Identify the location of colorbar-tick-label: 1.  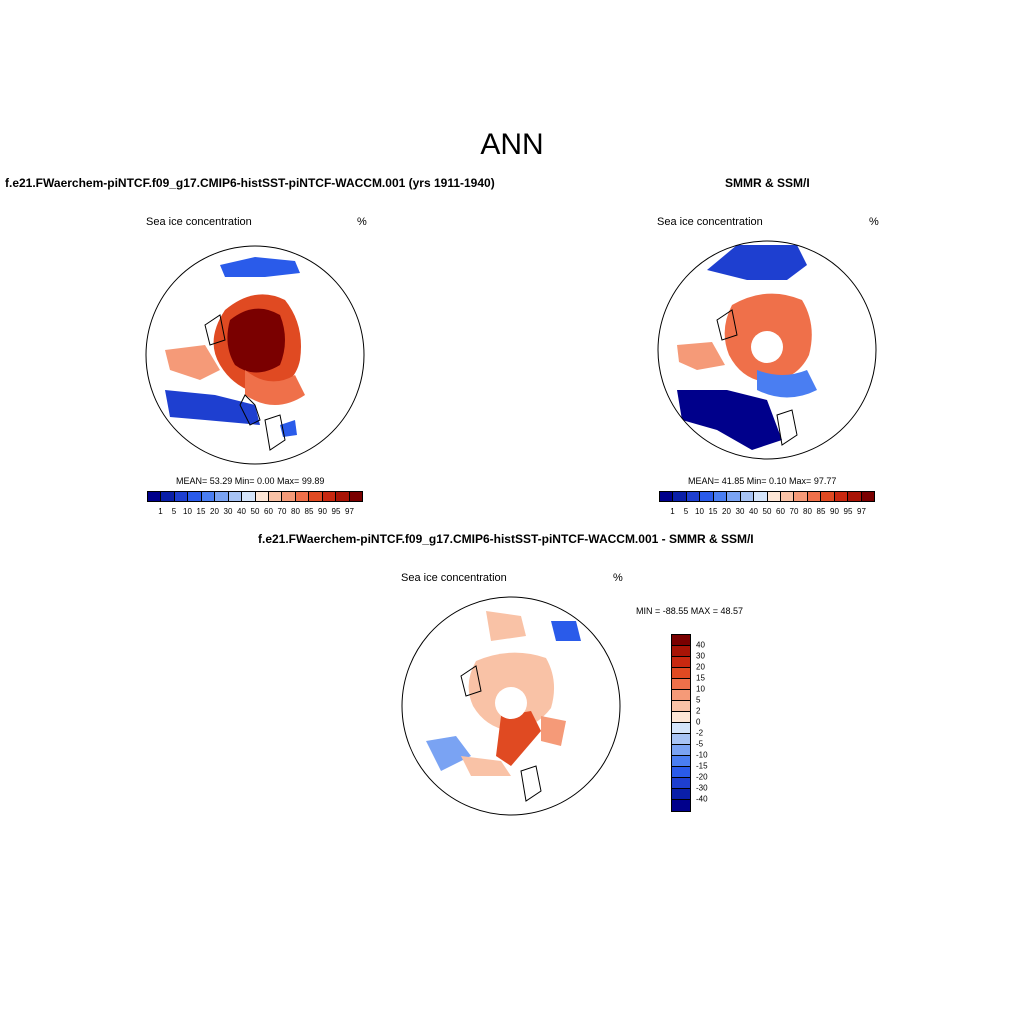
(160, 511).